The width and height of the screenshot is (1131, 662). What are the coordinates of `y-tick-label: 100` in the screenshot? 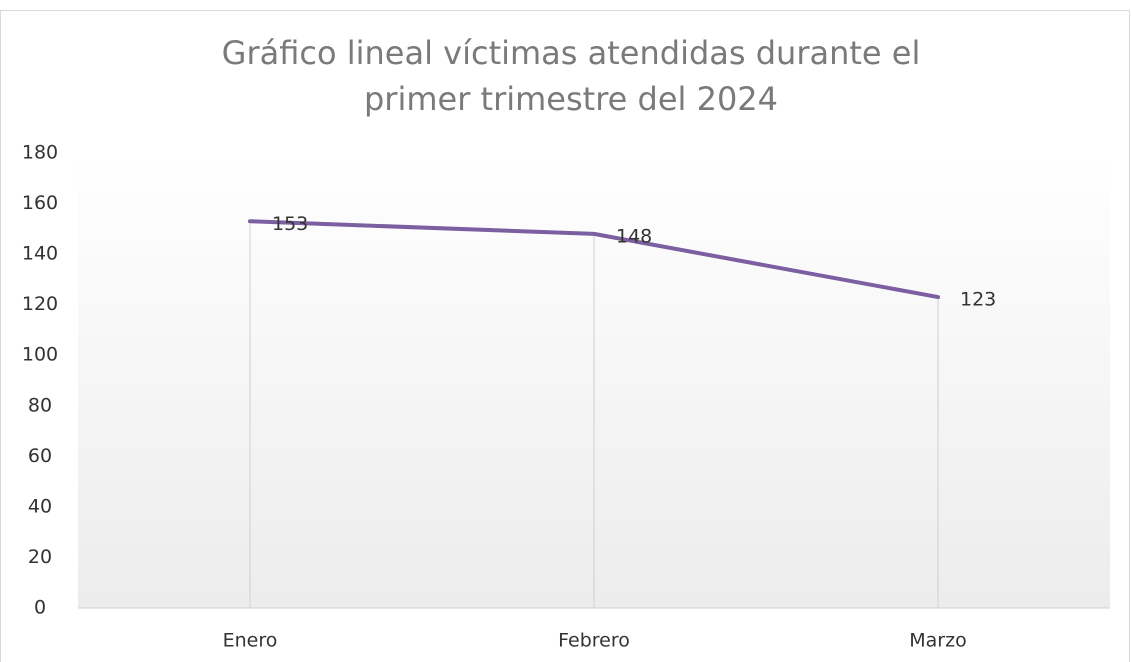 It's located at (40, 355).